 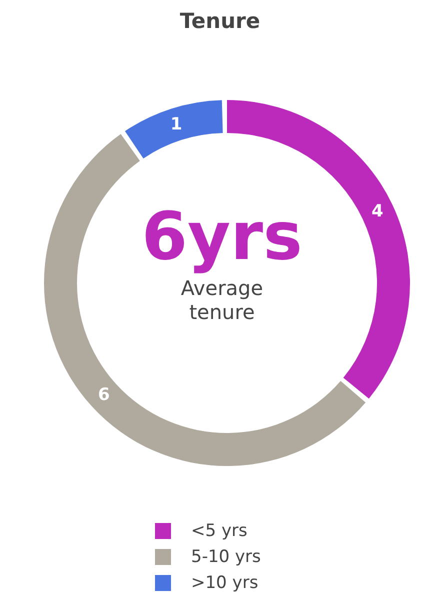 What do you see at coordinates (222, 300) in the screenshot?
I see `text: Average tenure` at bounding box center [222, 300].